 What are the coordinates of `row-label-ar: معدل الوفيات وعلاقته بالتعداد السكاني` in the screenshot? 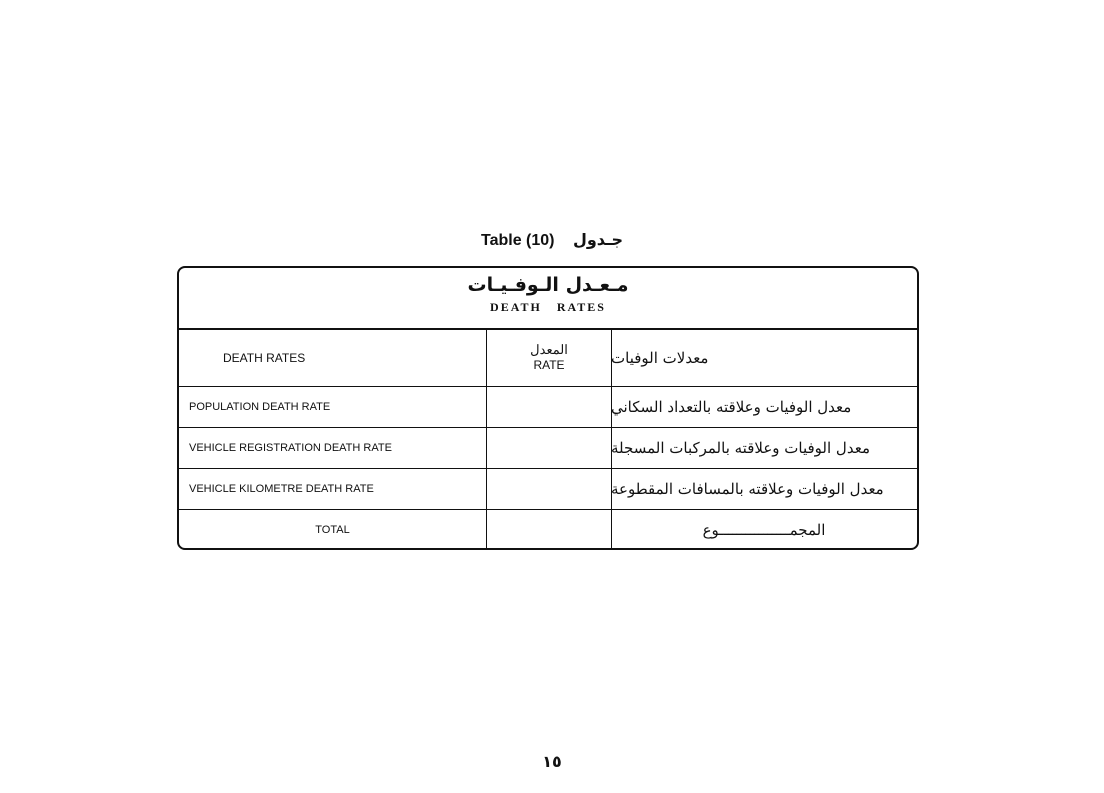 It's located at (731, 407).